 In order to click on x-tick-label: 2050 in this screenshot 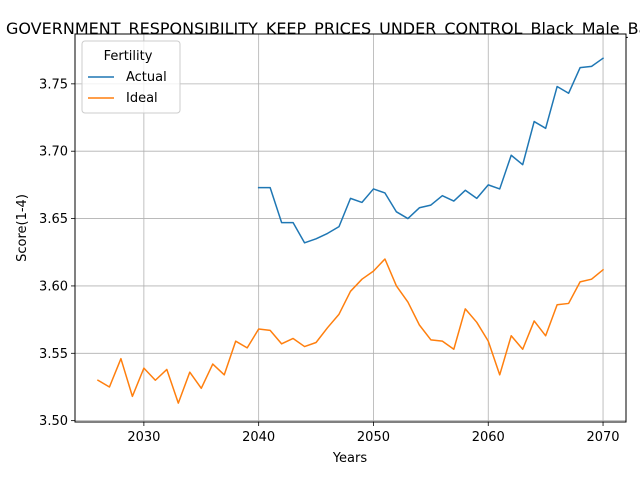, I will do `click(373, 437)`.